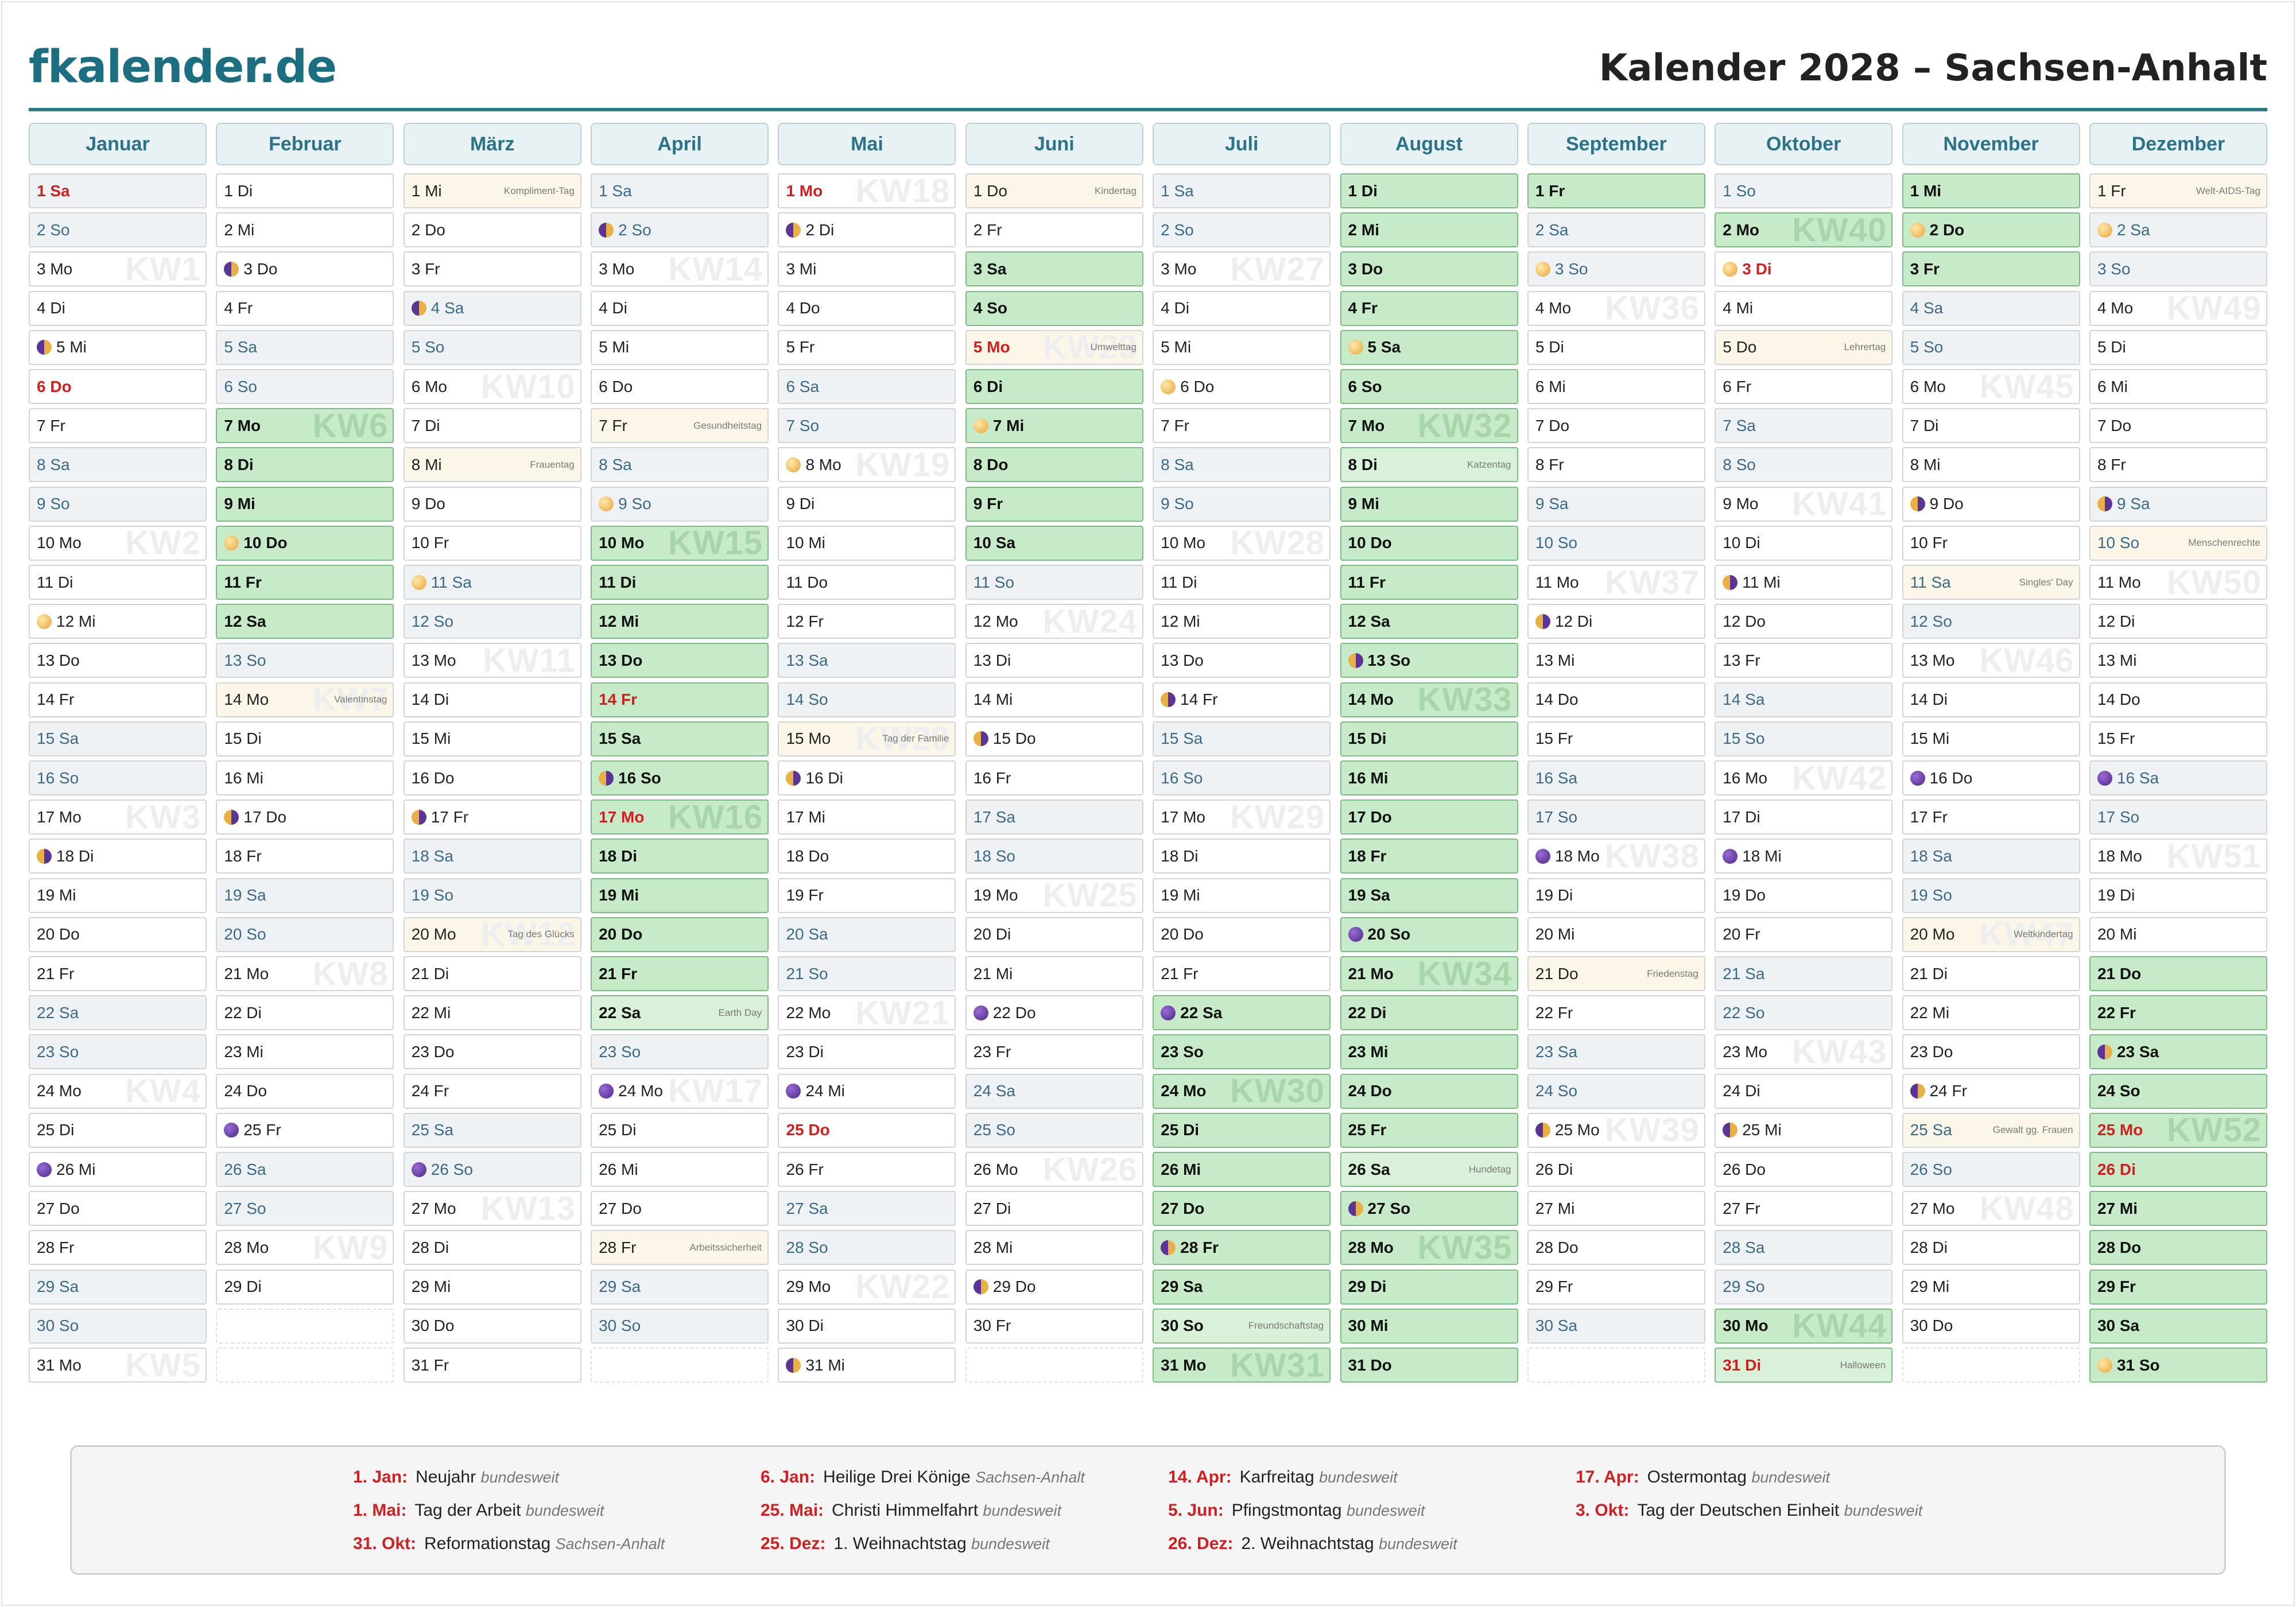 The height and width of the screenshot is (1607, 2296). What do you see at coordinates (1991, 661) in the screenshot?
I see `day-cell: KW46 13 Mo` at bounding box center [1991, 661].